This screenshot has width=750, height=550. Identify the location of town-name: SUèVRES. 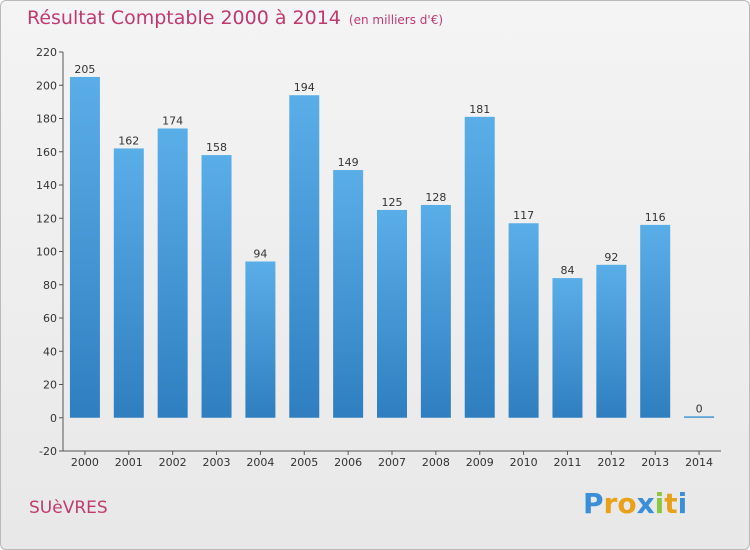
(68, 508).